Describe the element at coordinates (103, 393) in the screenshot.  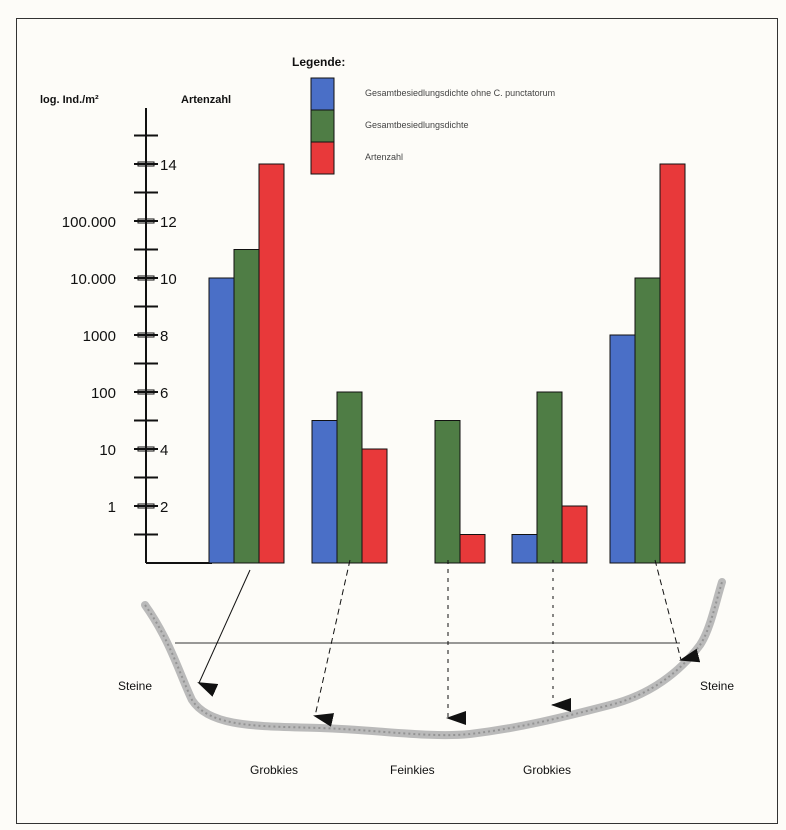
I see `tick-label-log-density: 100` at that location.